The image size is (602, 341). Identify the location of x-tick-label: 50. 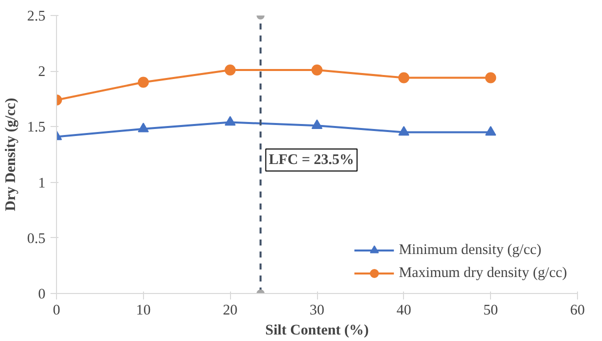
(490, 310).